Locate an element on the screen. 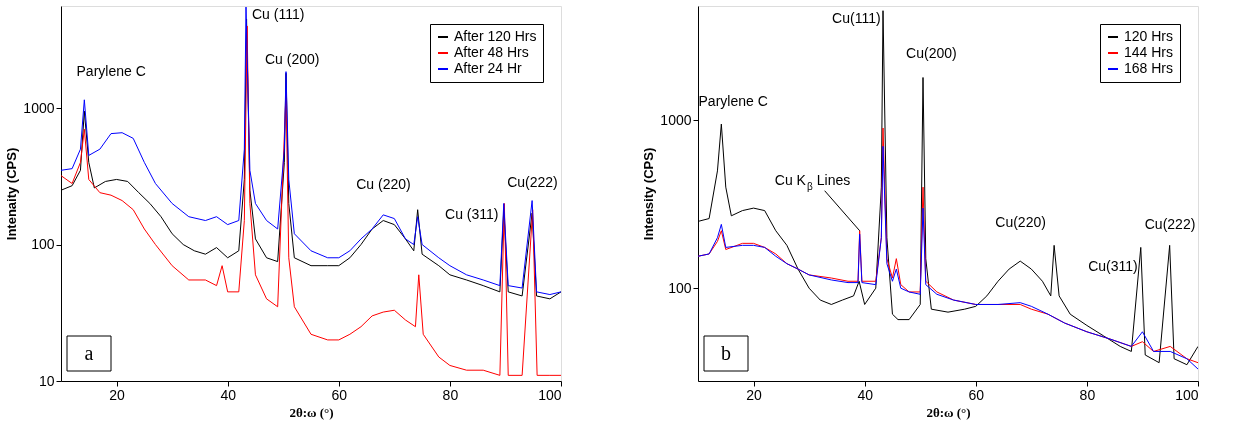 Image resolution: width=1246 pixels, height=442 pixels. annotation: Cu (311) is located at coordinates (472, 214).